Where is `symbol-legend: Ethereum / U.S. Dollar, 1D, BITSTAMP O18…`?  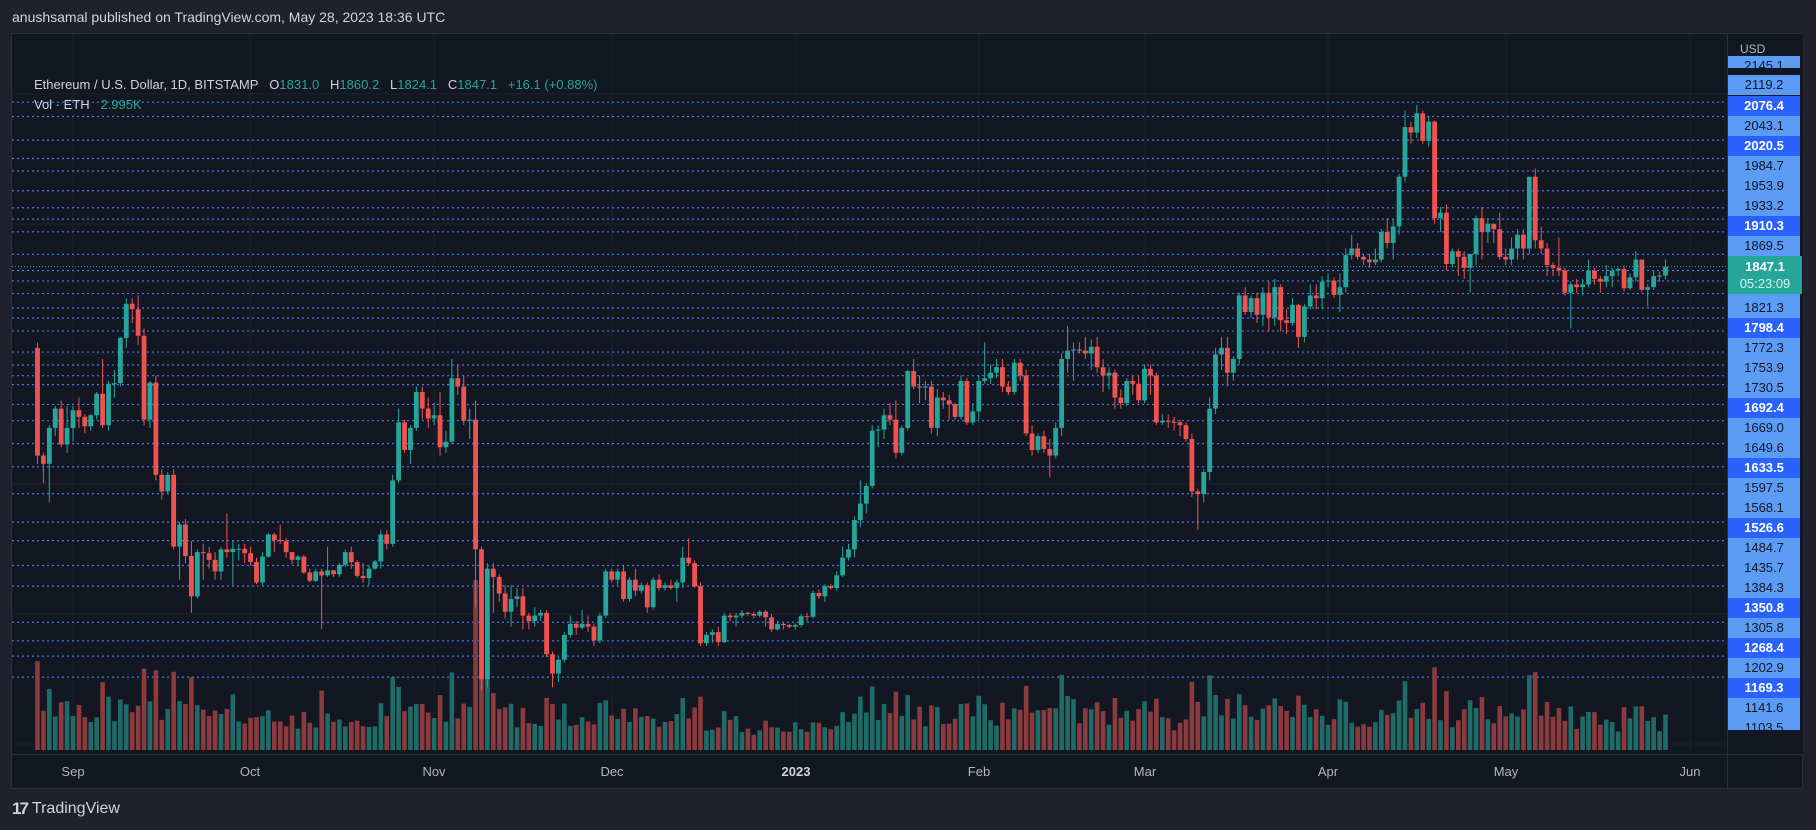
symbol-legend: Ethereum / U.S. Dollar, 1D, BITSTAMP O18… is located at coordinates (315, 84).